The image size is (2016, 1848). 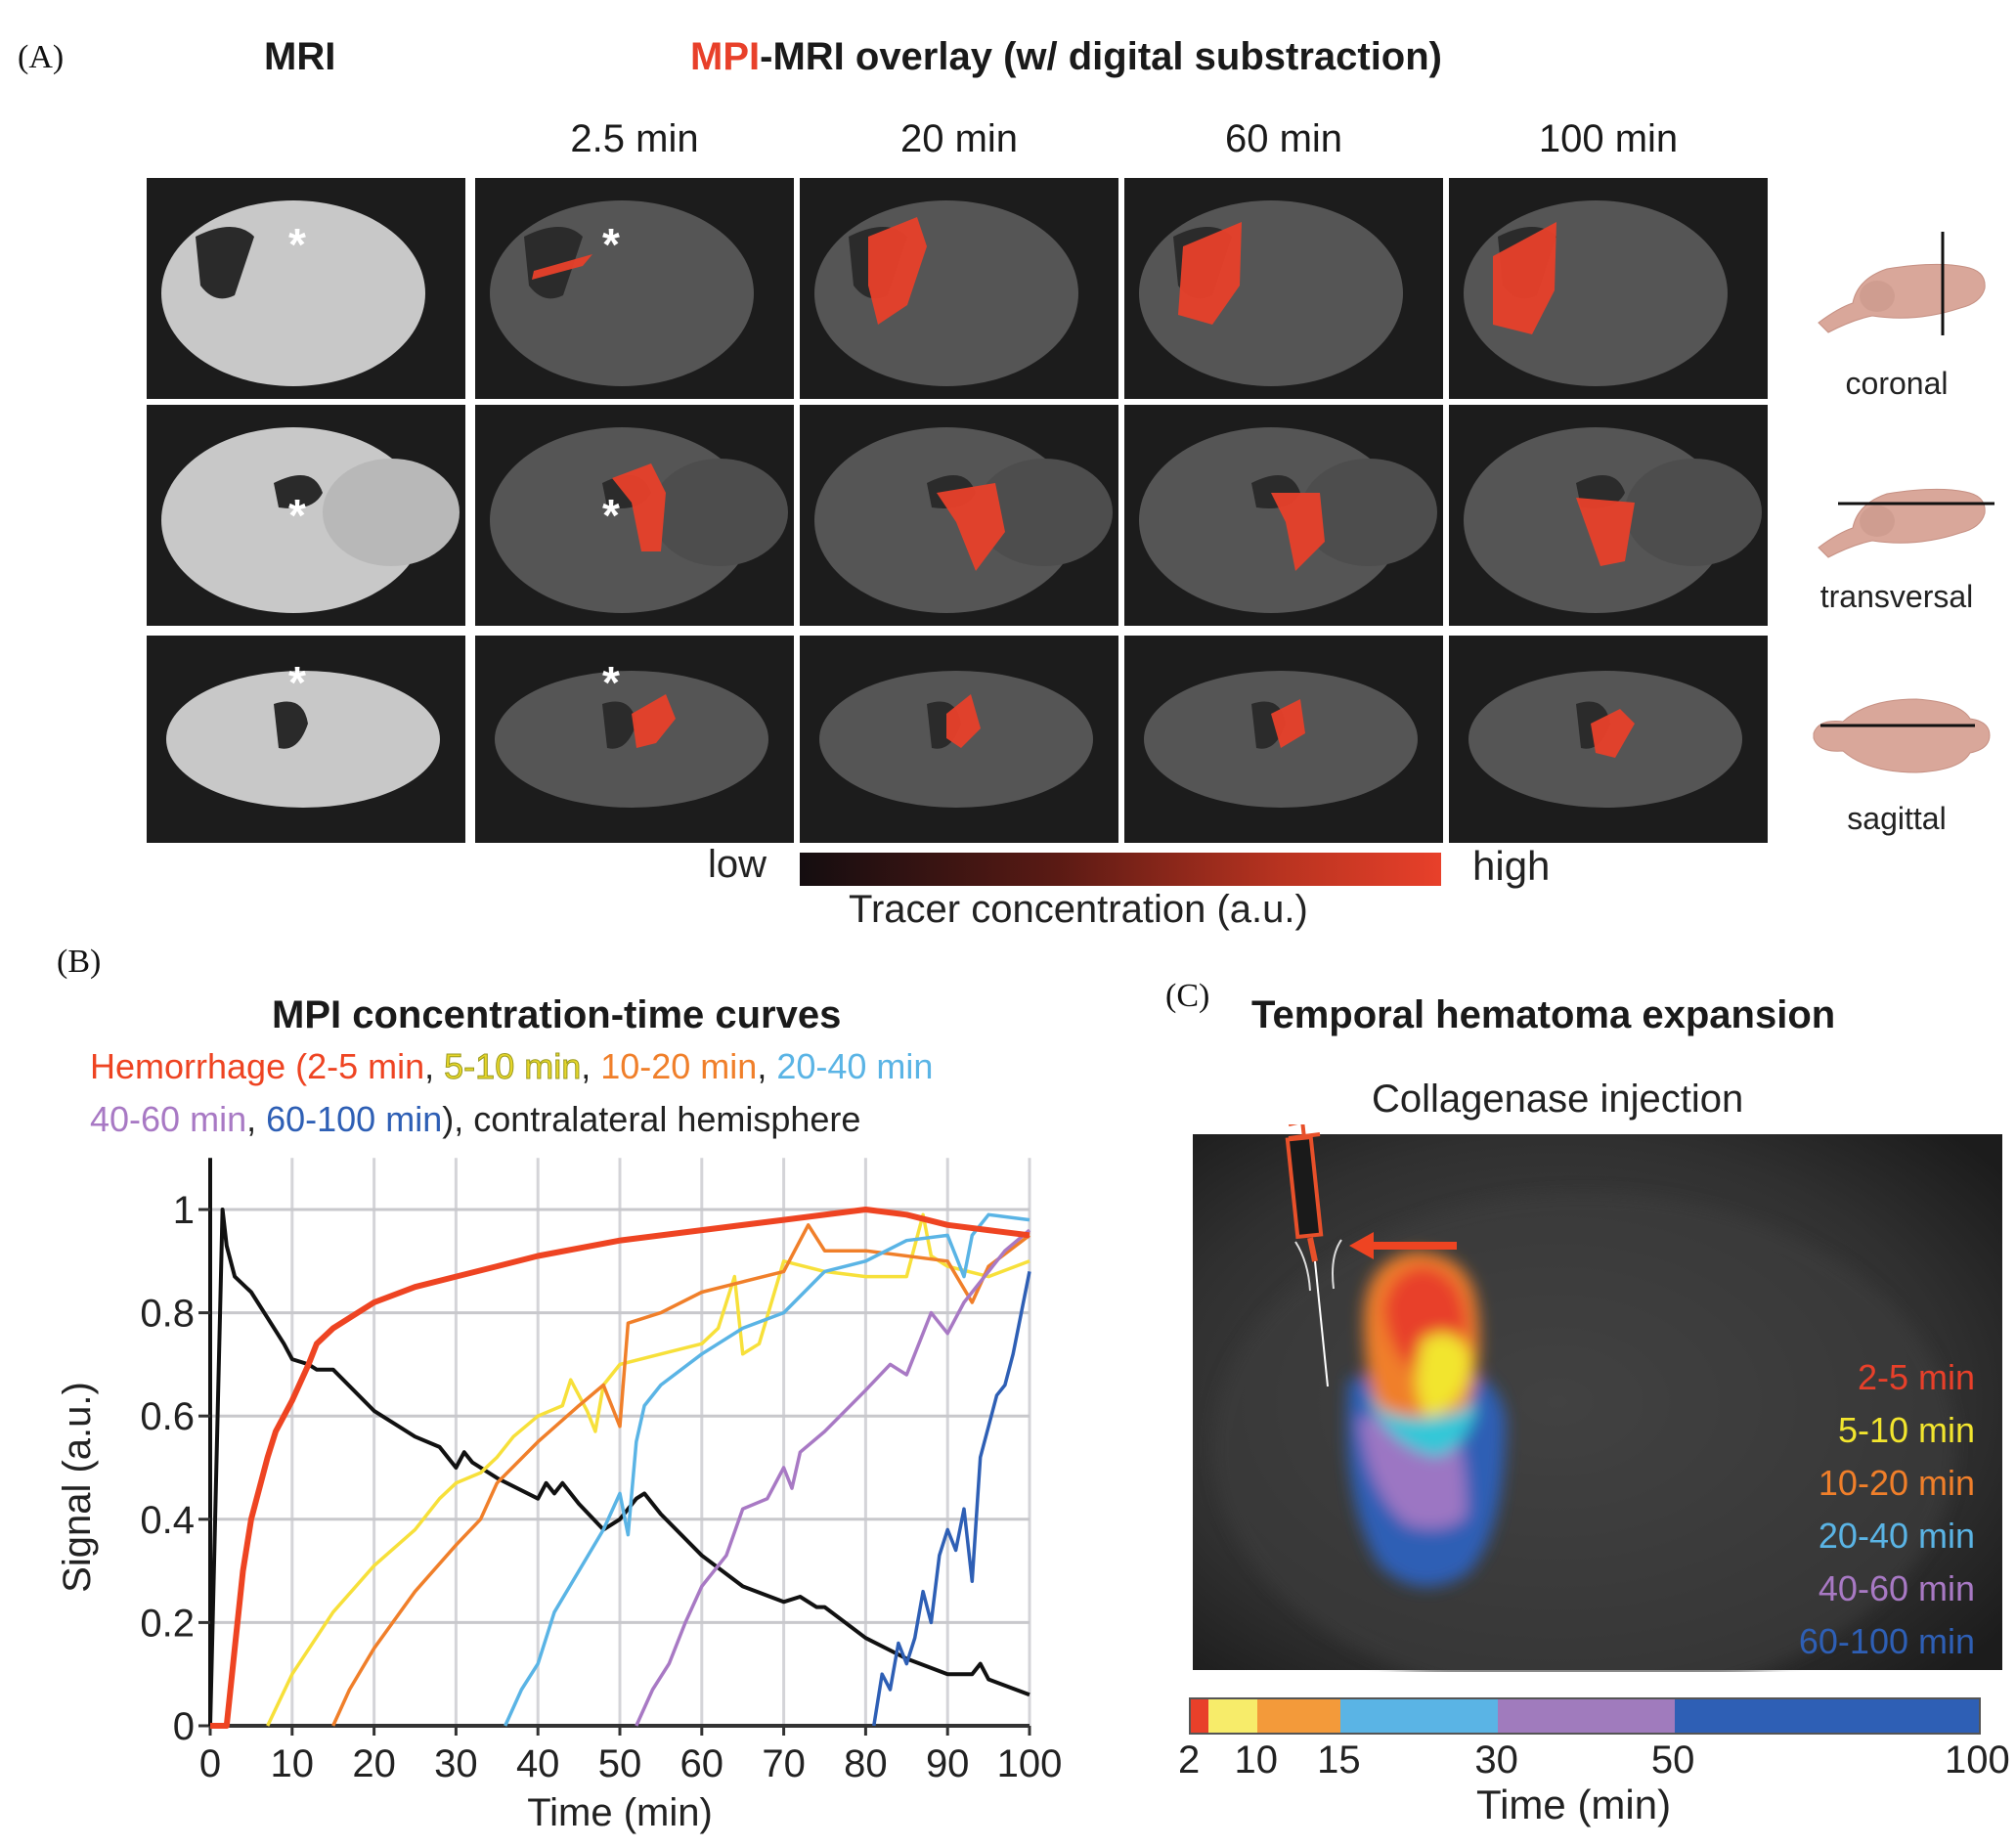 What do you see at coordinates (1337, 1264) in the screenshot?
I see `skull-mark-right` at bounding box center [1337, 1264].